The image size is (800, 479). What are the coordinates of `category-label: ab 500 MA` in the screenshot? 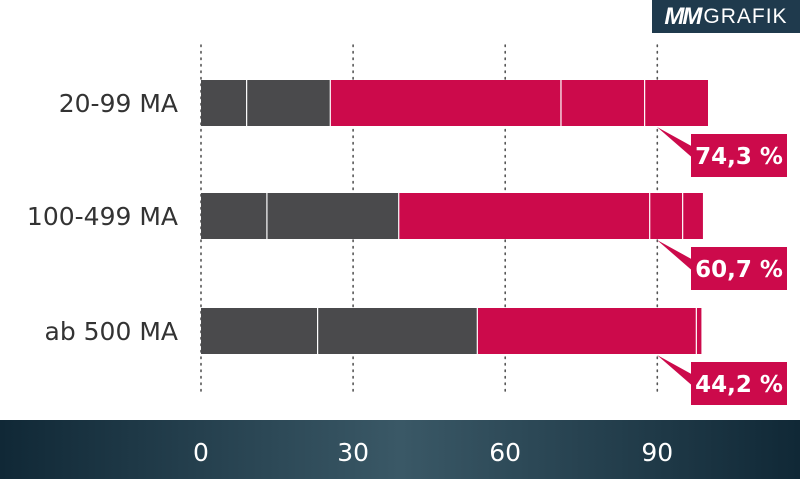 It's located at (111, 331).